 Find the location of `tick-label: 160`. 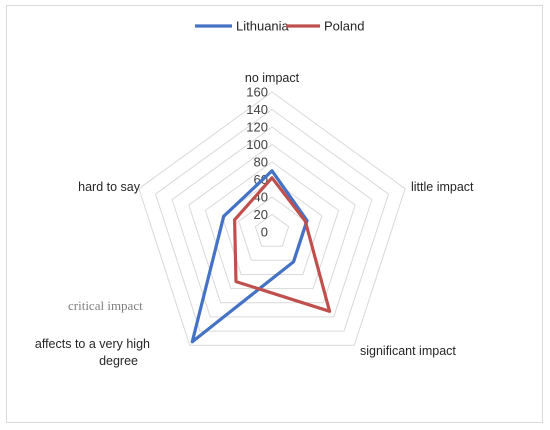

tick-label: 160 is located at coordinates (257, 92).